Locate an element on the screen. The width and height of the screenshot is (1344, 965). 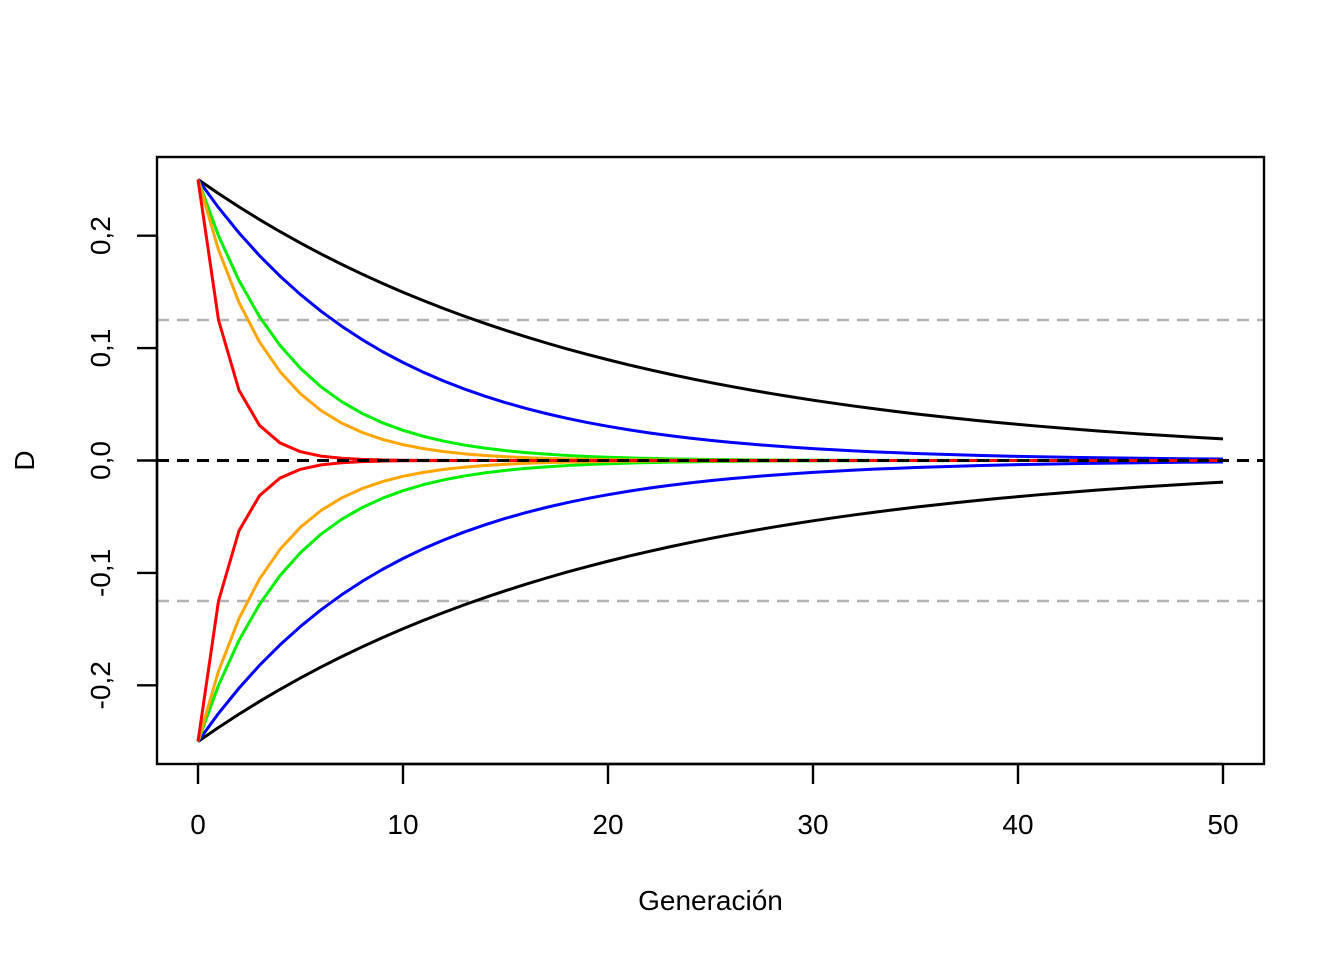
x-axis: 0 10 20 30 40 50 is located at coordinates (714, 801).